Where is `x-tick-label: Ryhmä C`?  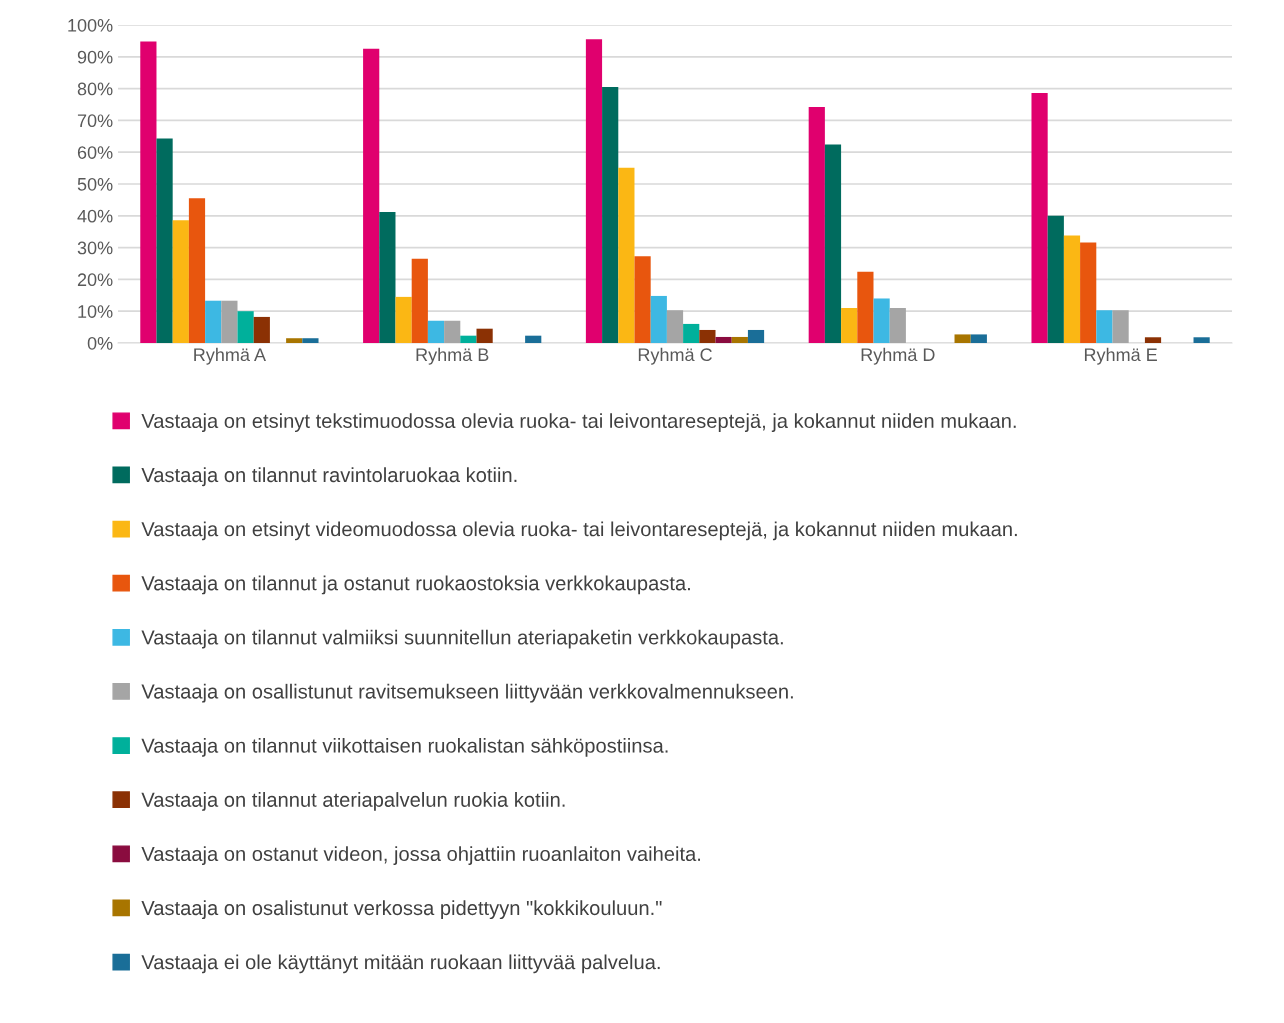 x-tick-label: Ryhmä C is located at coordinates (675, 356).